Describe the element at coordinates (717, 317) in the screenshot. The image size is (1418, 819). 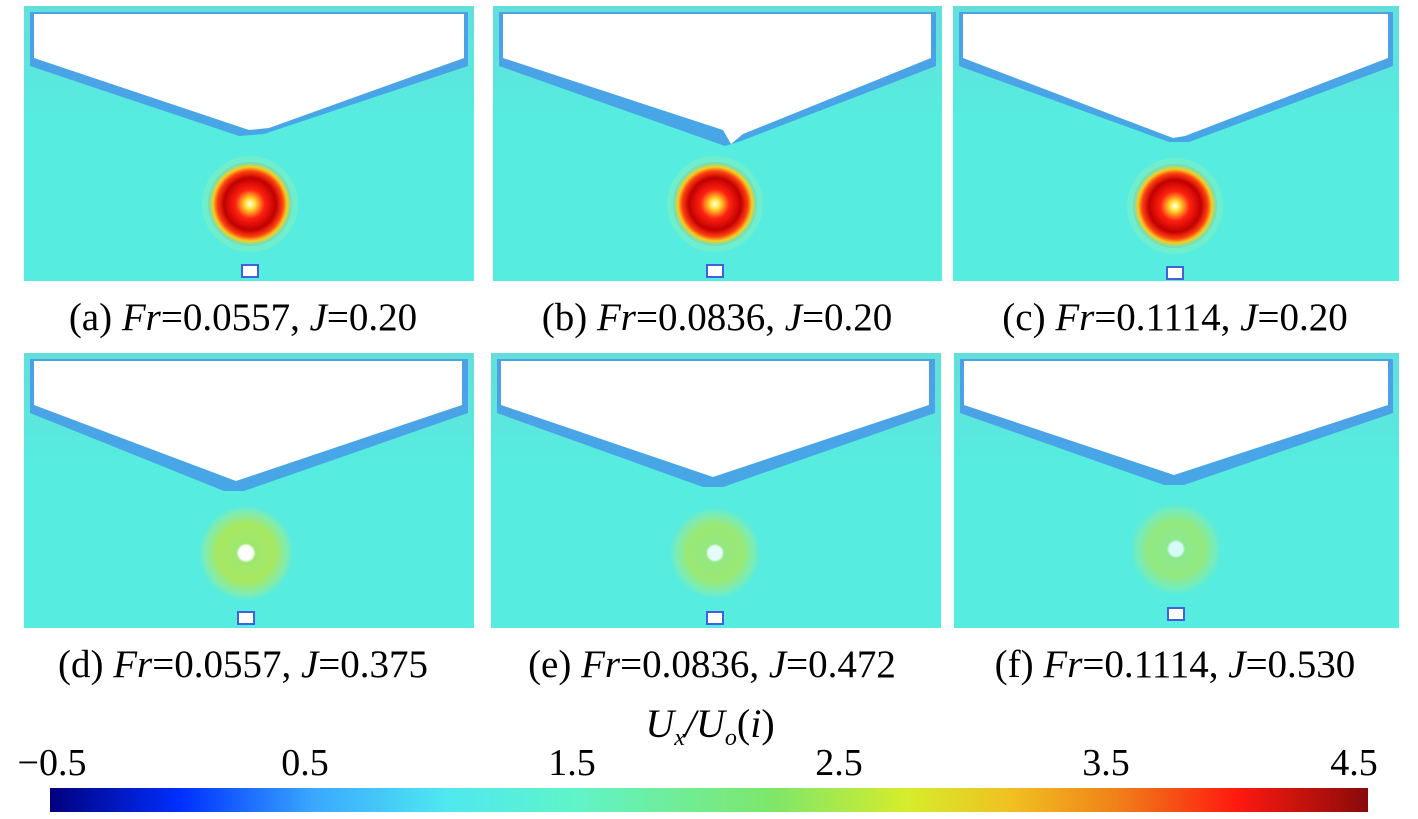
I see `caption-b: (b) Fr=0.0836, J=0.20` at that location.